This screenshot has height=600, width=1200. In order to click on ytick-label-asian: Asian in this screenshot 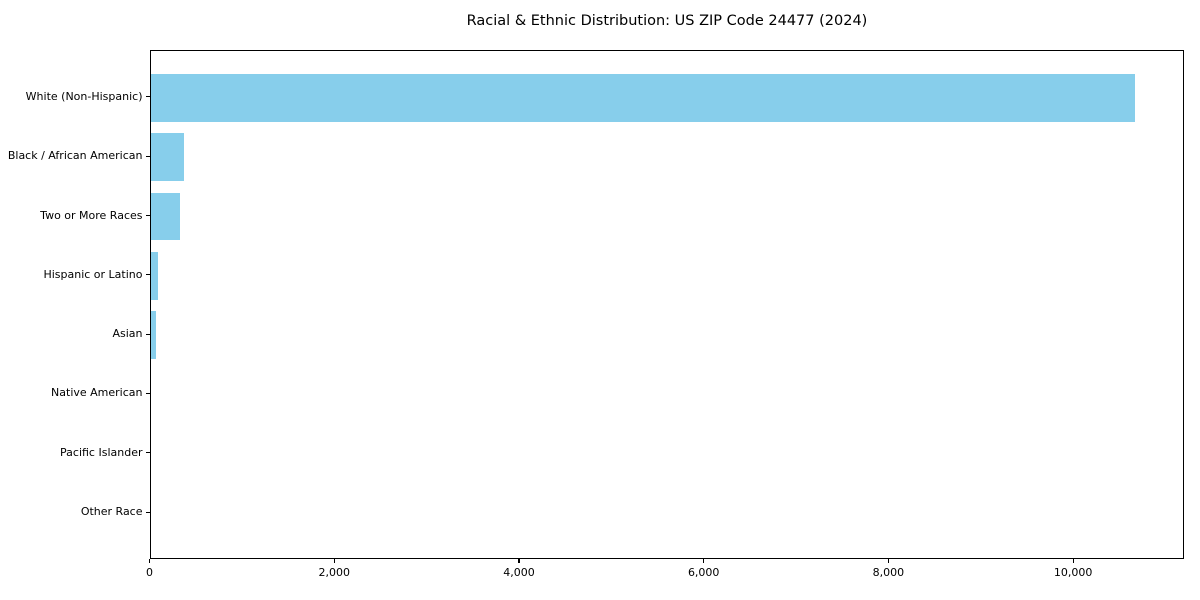, I will do `click(127, 334)`.